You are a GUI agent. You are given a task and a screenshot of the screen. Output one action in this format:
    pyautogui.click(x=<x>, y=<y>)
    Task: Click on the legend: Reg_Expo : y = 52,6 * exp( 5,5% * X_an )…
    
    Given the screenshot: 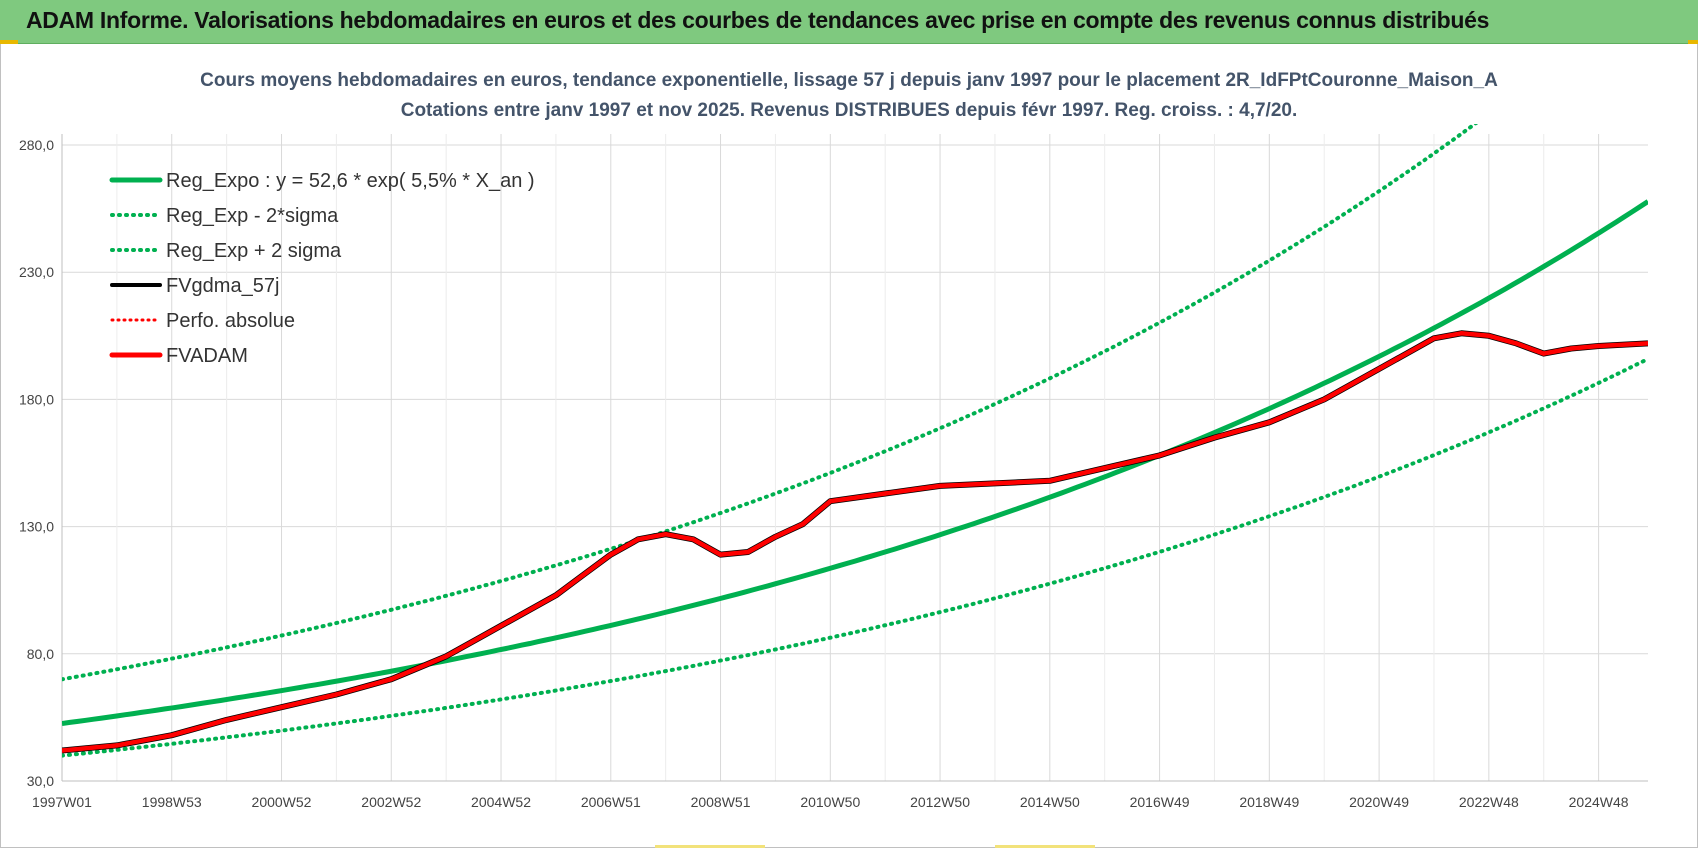 What is the action you would take?
    pyautogui.click(x=322, y=268)
    